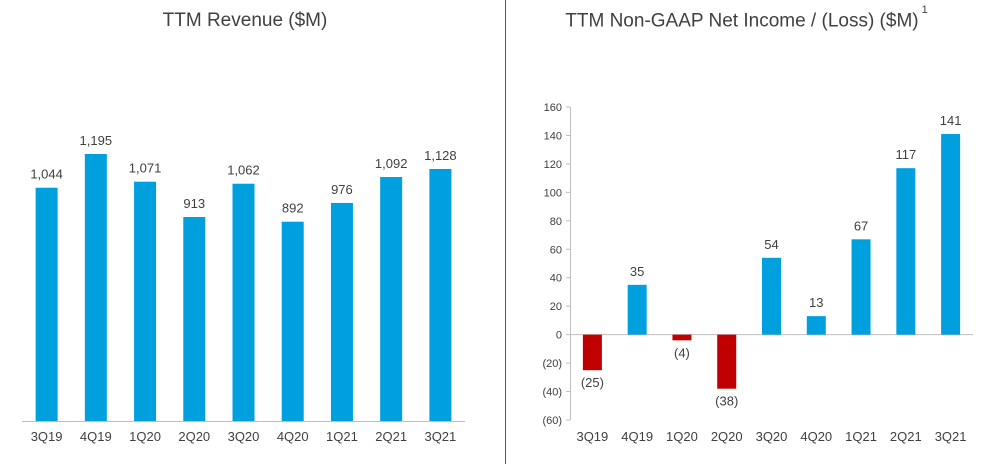 The height and width of the screenshot is (464, 985). What do you see at coordinates (772, 436) in the screenshot?
I see `net-income-x-tick-label: 3Q20` at bounding box center [772, 436].